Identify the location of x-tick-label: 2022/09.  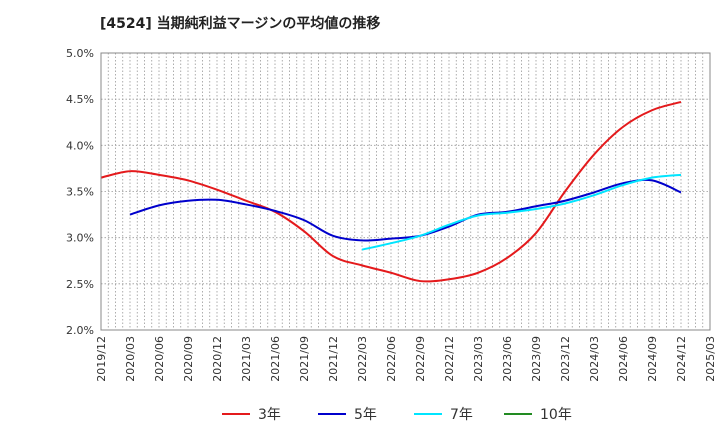
(420, 359).